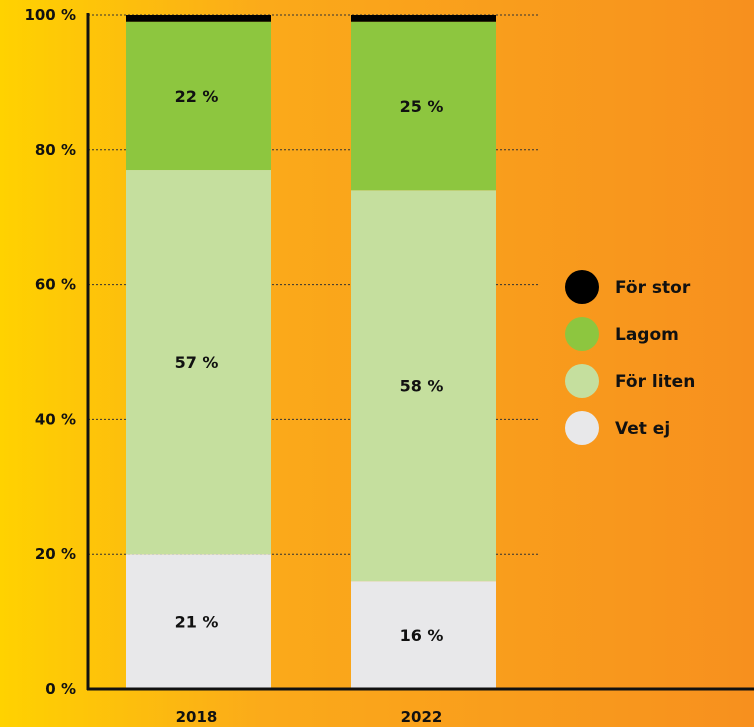  I want to click on legend-label: För liten, so click(655, 382).